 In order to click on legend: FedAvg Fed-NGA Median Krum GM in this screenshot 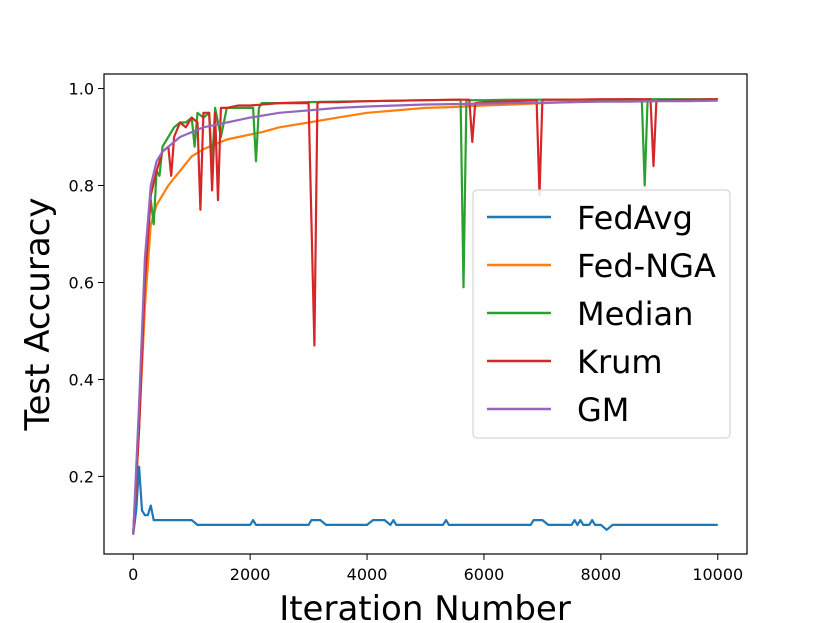, I will do `click(601, 314)`.